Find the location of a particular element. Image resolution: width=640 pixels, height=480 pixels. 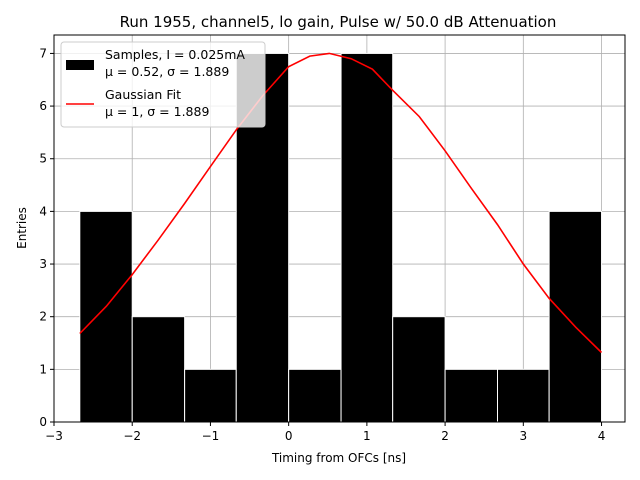

y-tick-label: 4 is located at coordinates (43, 211).